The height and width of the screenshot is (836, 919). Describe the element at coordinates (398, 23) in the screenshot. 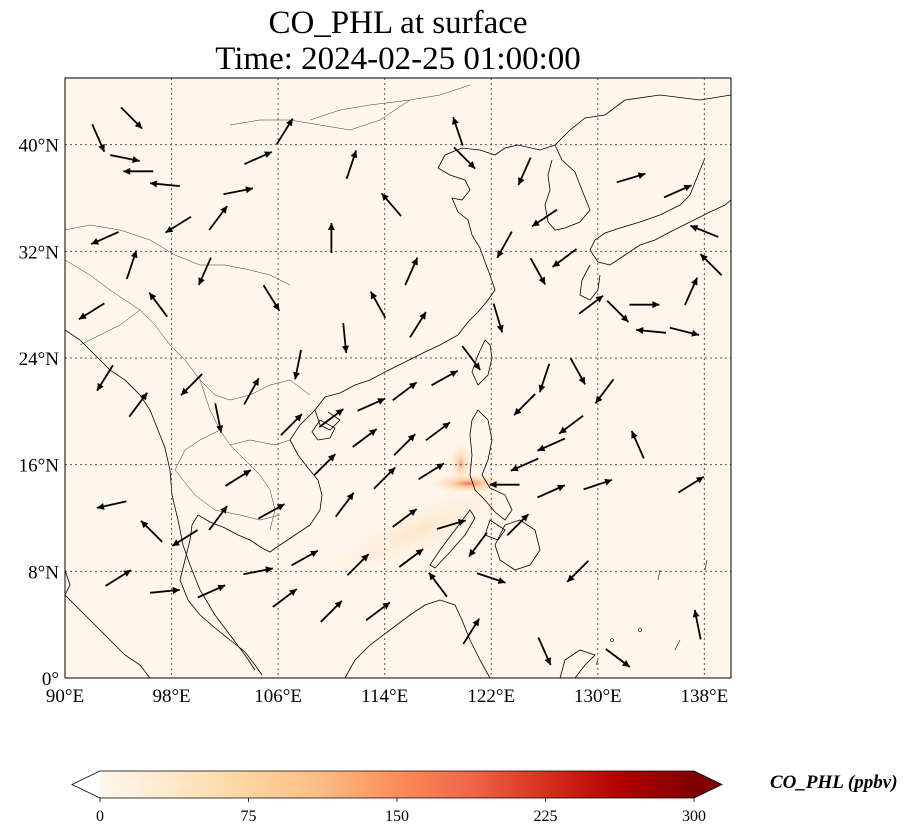

I see `chart-title-line-1: CO_PHL at surface` at that location.